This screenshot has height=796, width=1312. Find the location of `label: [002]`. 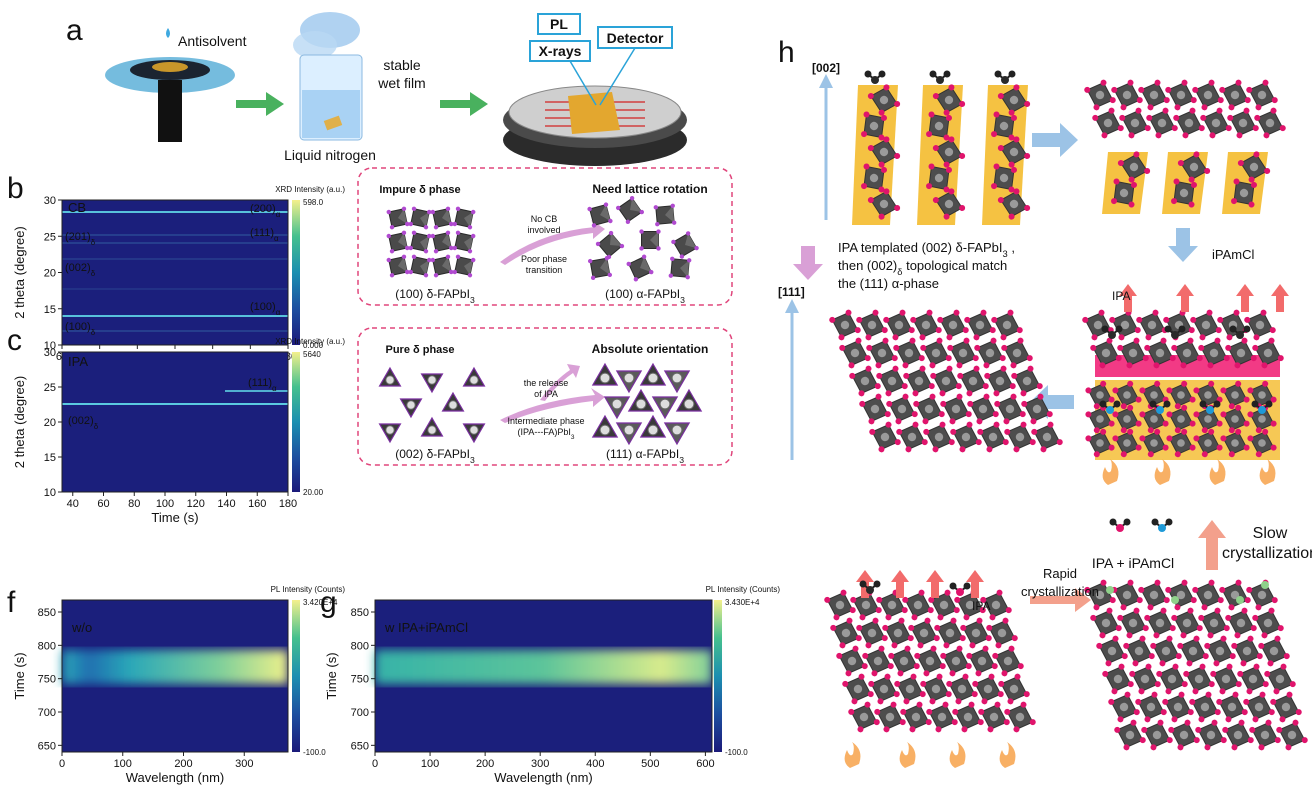

label: [002] is located at coordinates (826, 68).